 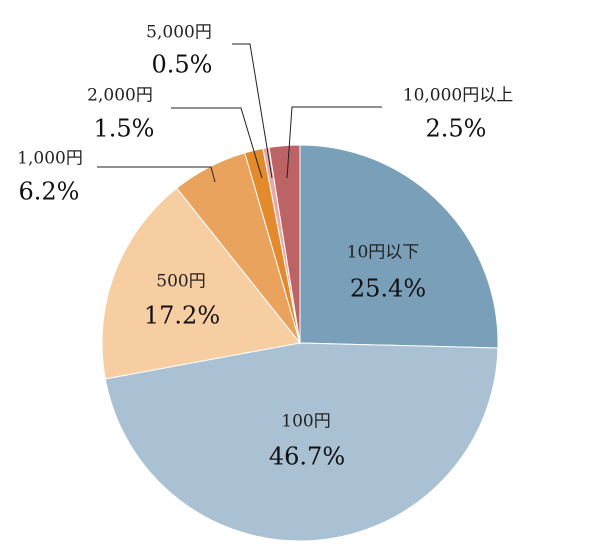 I want to click on slice-label-3: 500円, so click(x=180, y=282).